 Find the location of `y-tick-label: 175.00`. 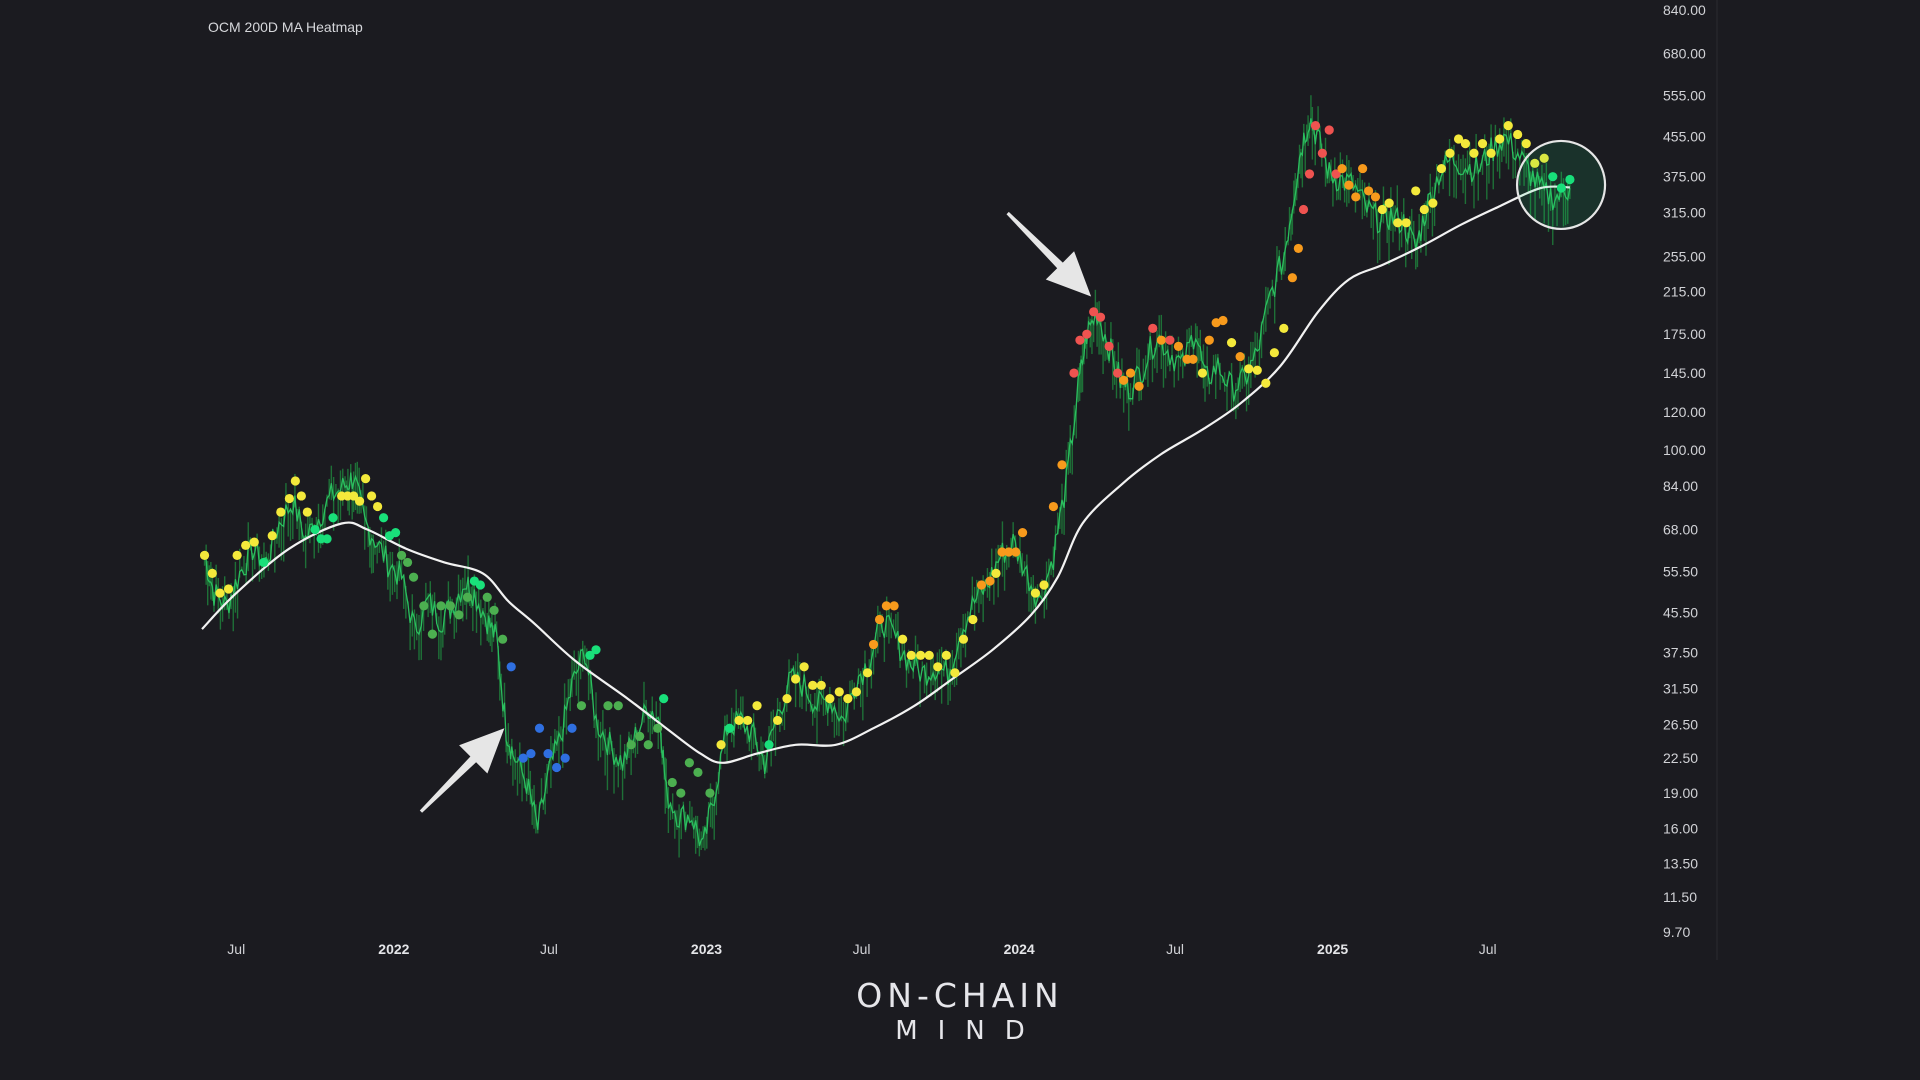

y-tick-label: 175.00 is located at coordinates (1684, 334).